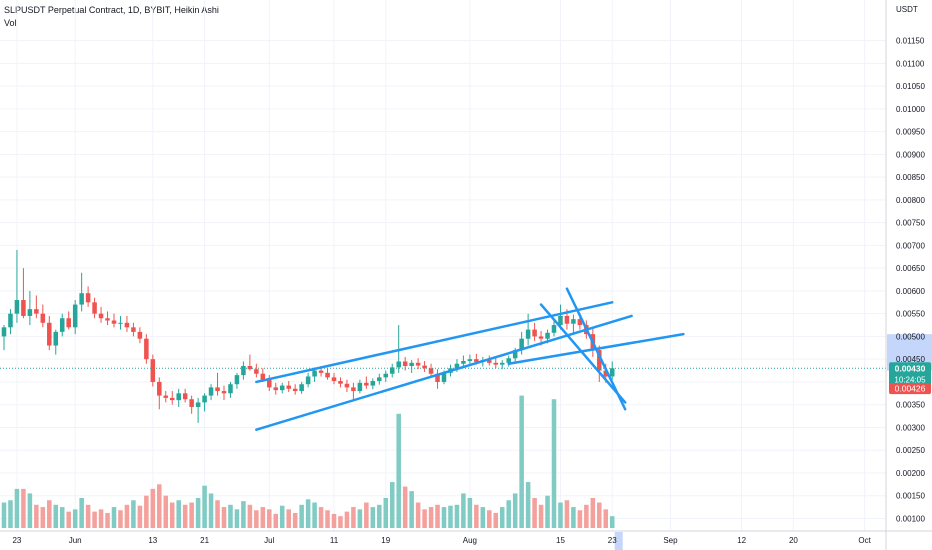 The width and height of the screenshot is (932, 550). Describe the element at coordinates (612, 540) in the screenshot. I see `time-tick-label: 23` at that location.